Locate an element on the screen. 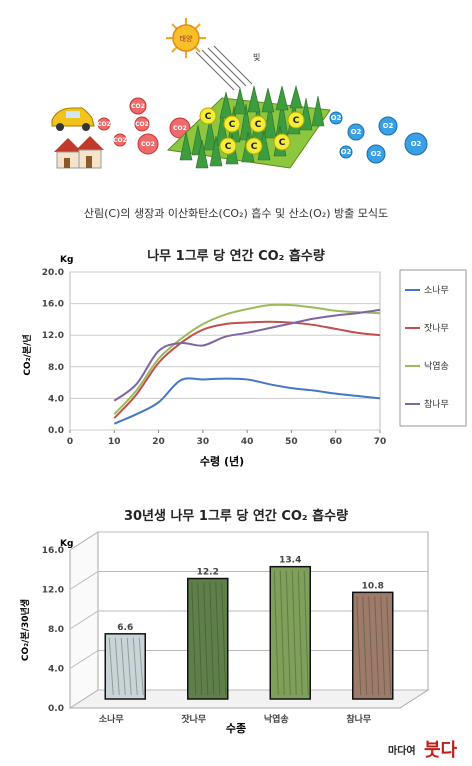 This screenshot has height=766, width=472. line-chart-y-ticks: 0.0 4.0 8.0 12.0 16.0 20.0 is located at coordinates (53, 352).